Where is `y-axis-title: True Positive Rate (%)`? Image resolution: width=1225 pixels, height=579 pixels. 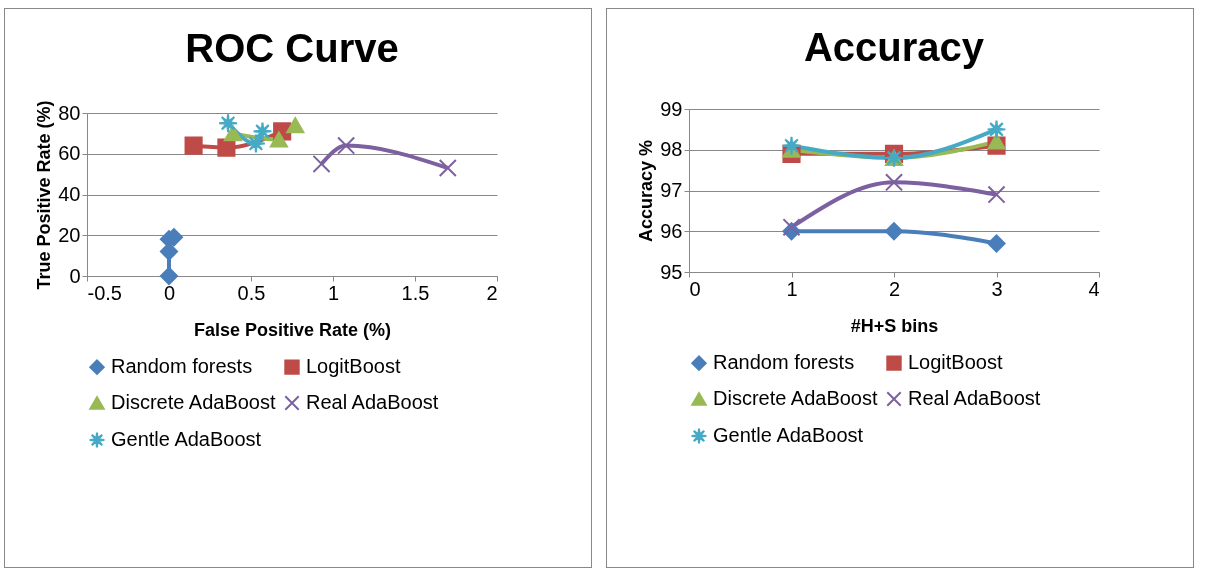
y-axis-title: True Positive Rate (%) is located at coordinates (44, 195).